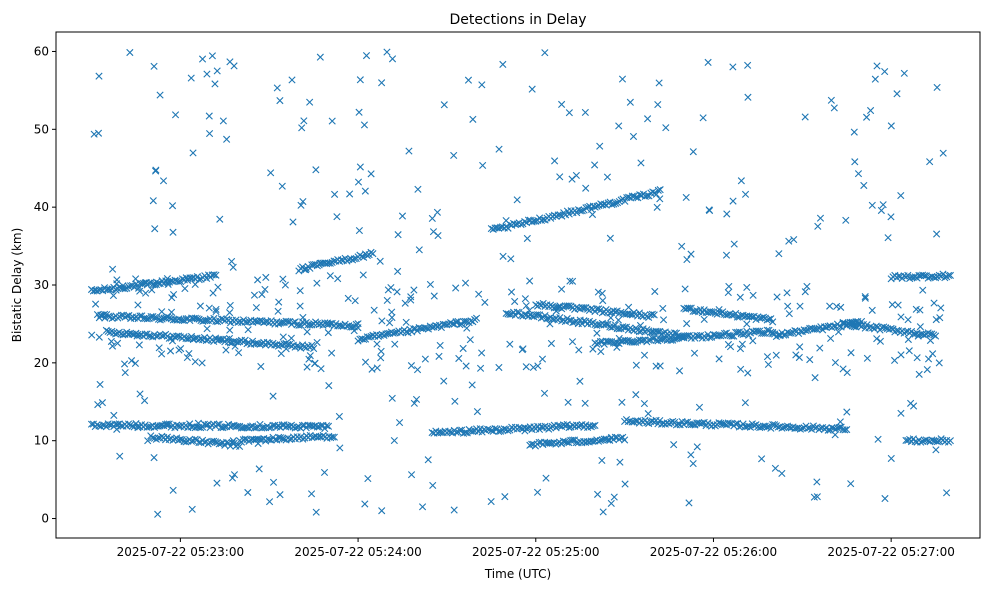 The width and height of the screenshot is (989, 590). Describe the element at coordinates (41, 441) in the screenshot. I see `y-tick-label: 10` at that location.